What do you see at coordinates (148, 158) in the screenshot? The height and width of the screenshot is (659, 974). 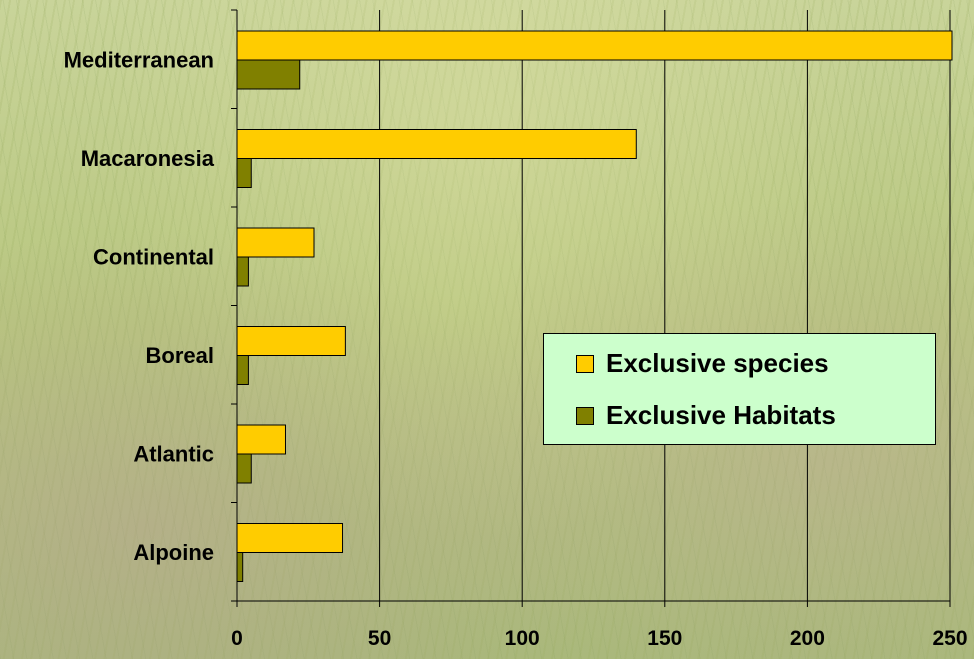 I see `category-label: Macaronesia` at bounding box center [148, 158].